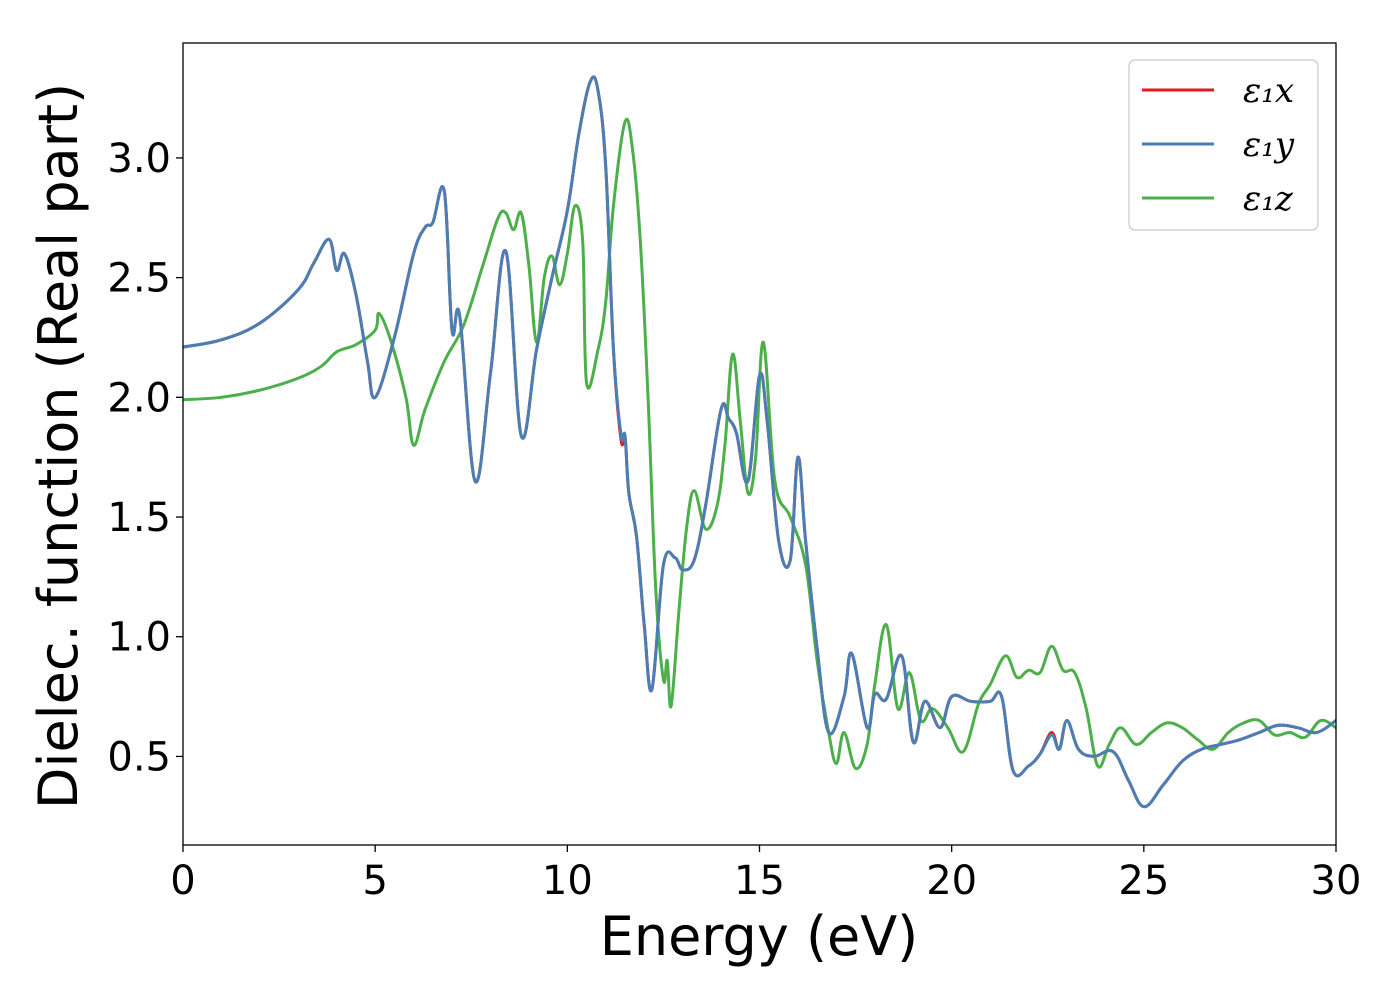 This screenshot has height=1000, width=1400. What do you see at coordinates (1268, 91) in the screenshot?
I see `legend-label-1: ε₁x` at bounding box center [1268, 91].